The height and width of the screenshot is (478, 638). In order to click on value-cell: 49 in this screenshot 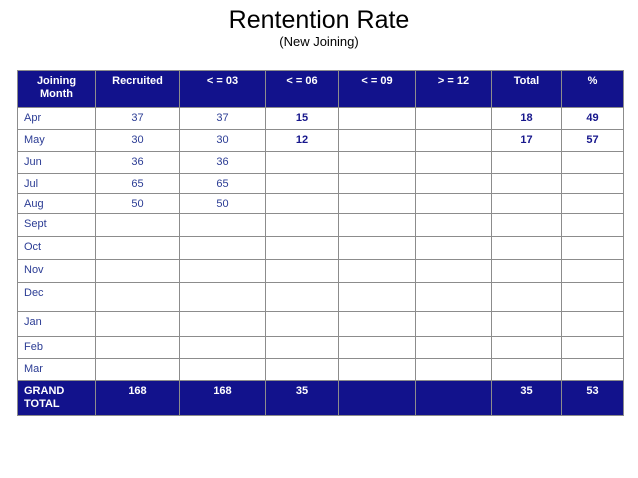, I will do `click(592, 118)`.